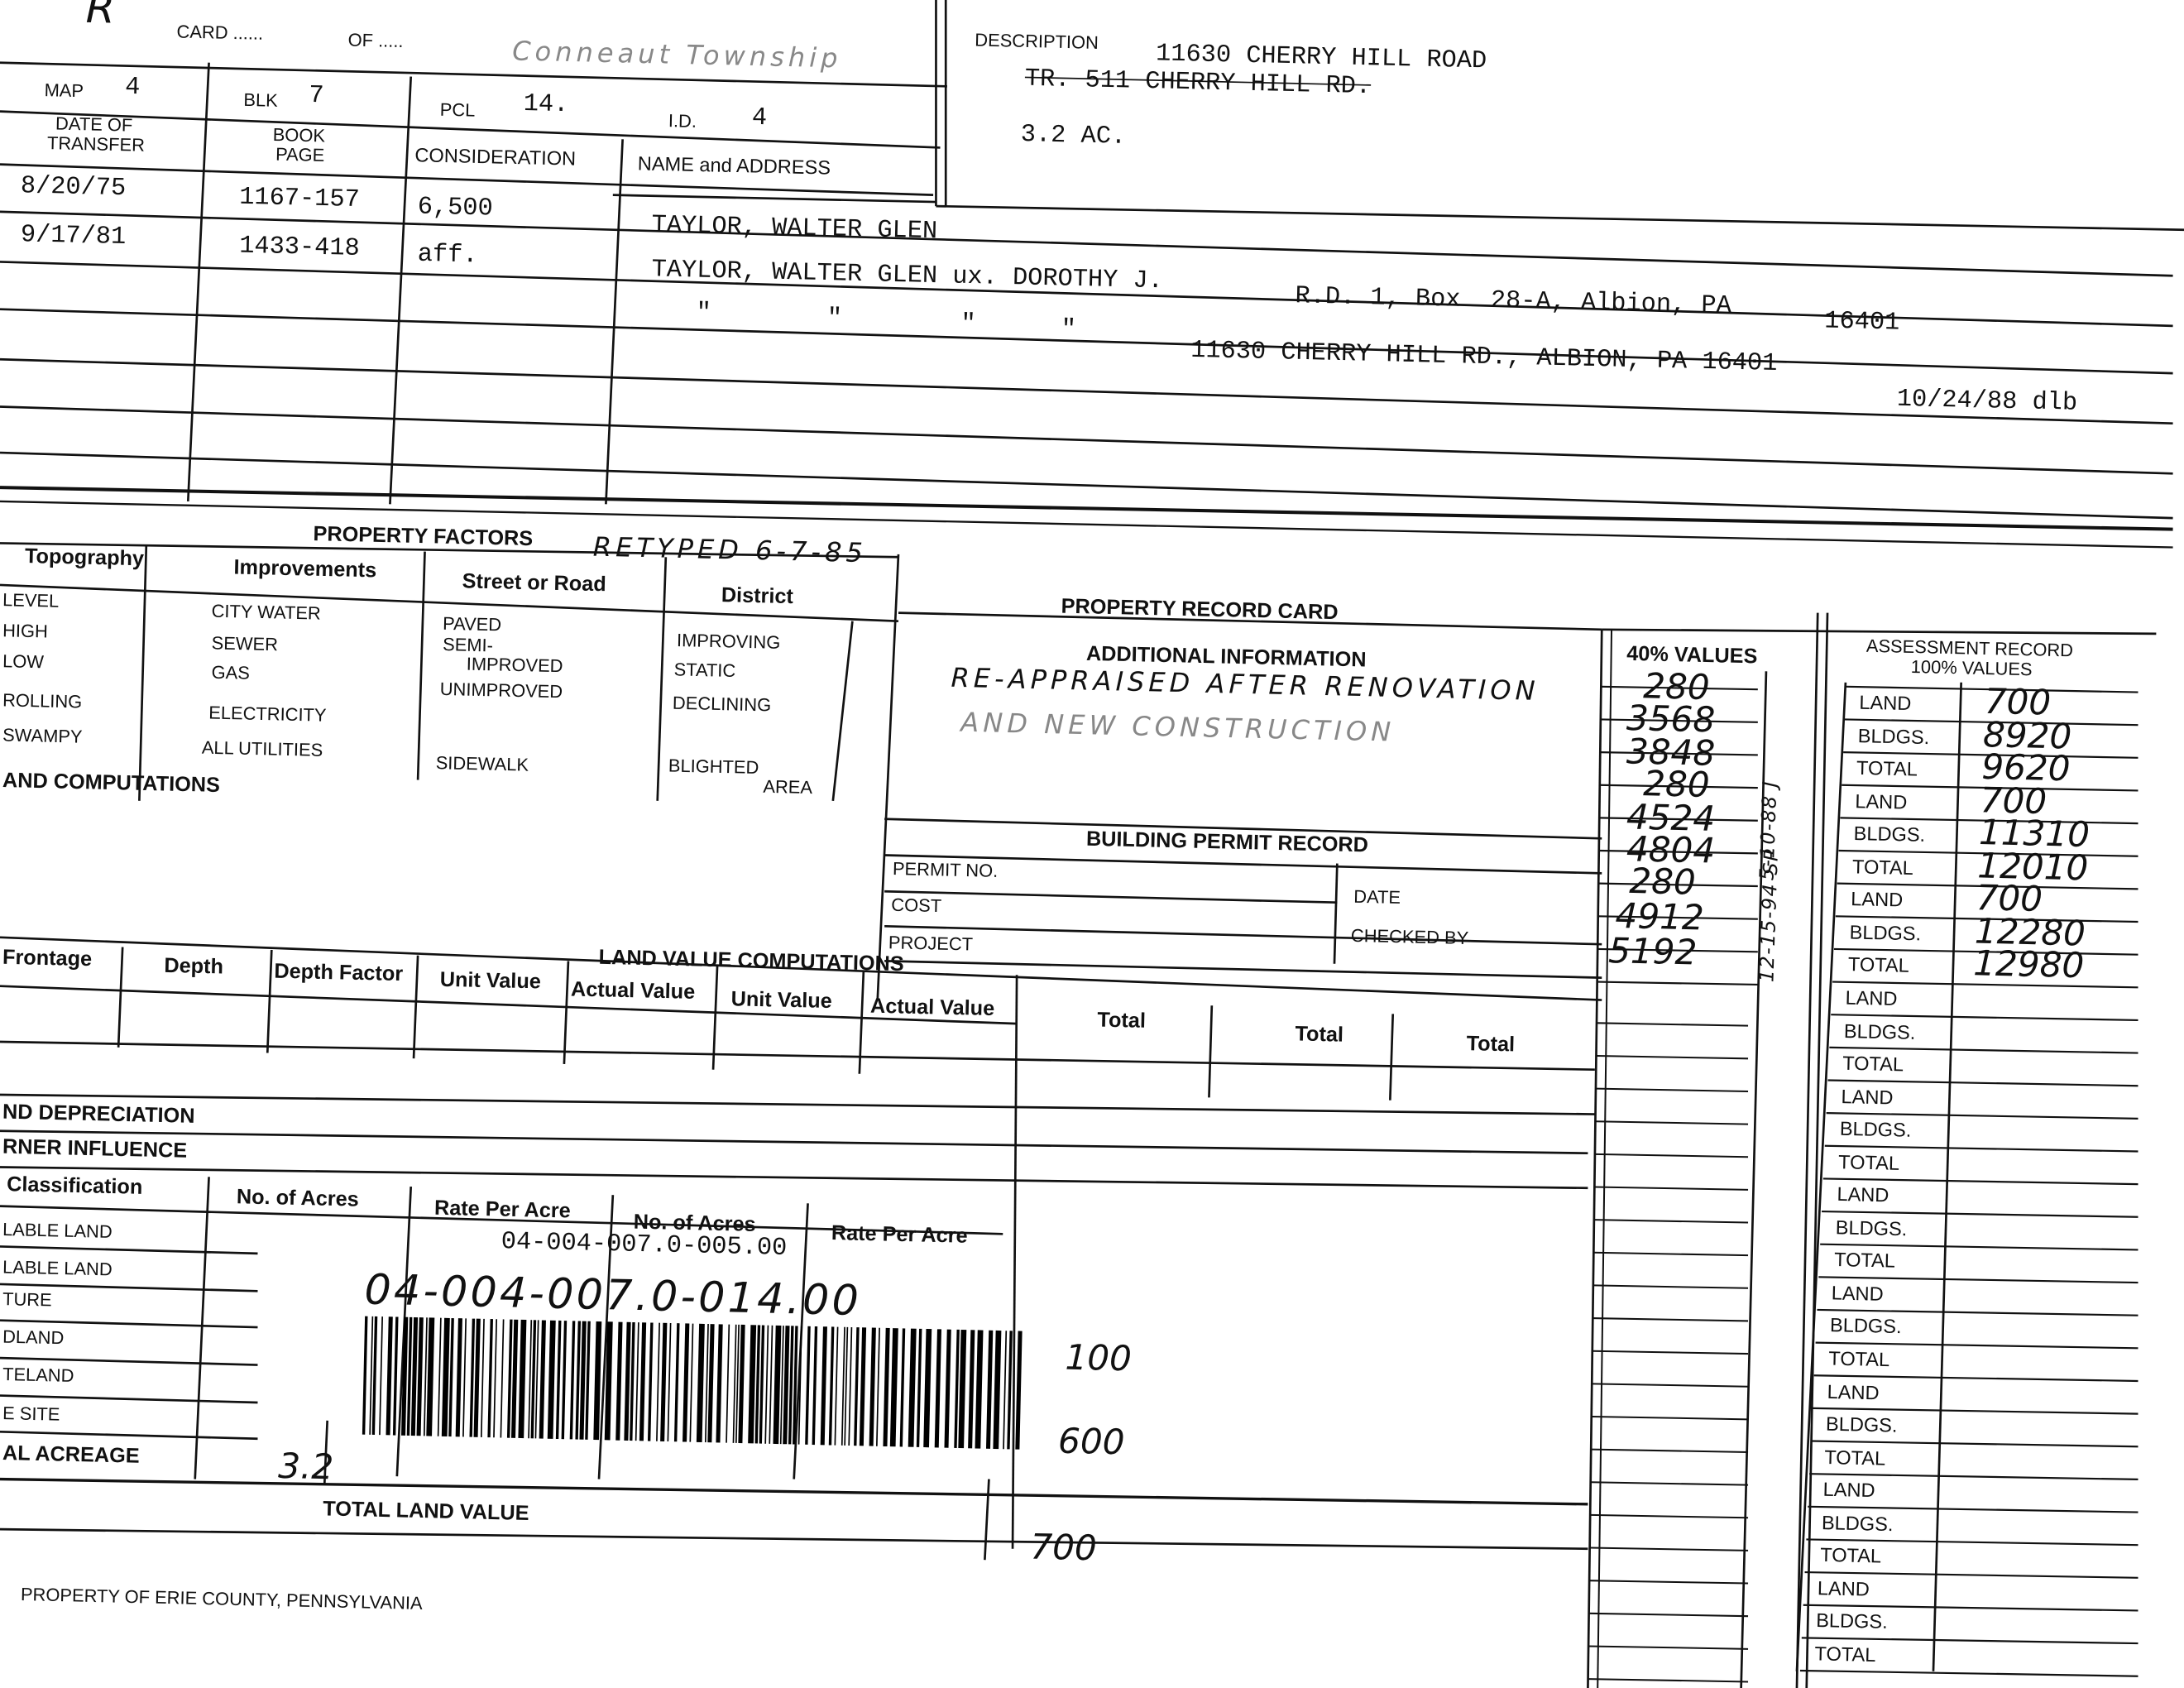 The width and height of the screenshot is (2184, 1688). What do you see at coordinates (633, 991) in the screenshot?
I see `column-actual-value: Actual Value` at bounding box center [633, 991].